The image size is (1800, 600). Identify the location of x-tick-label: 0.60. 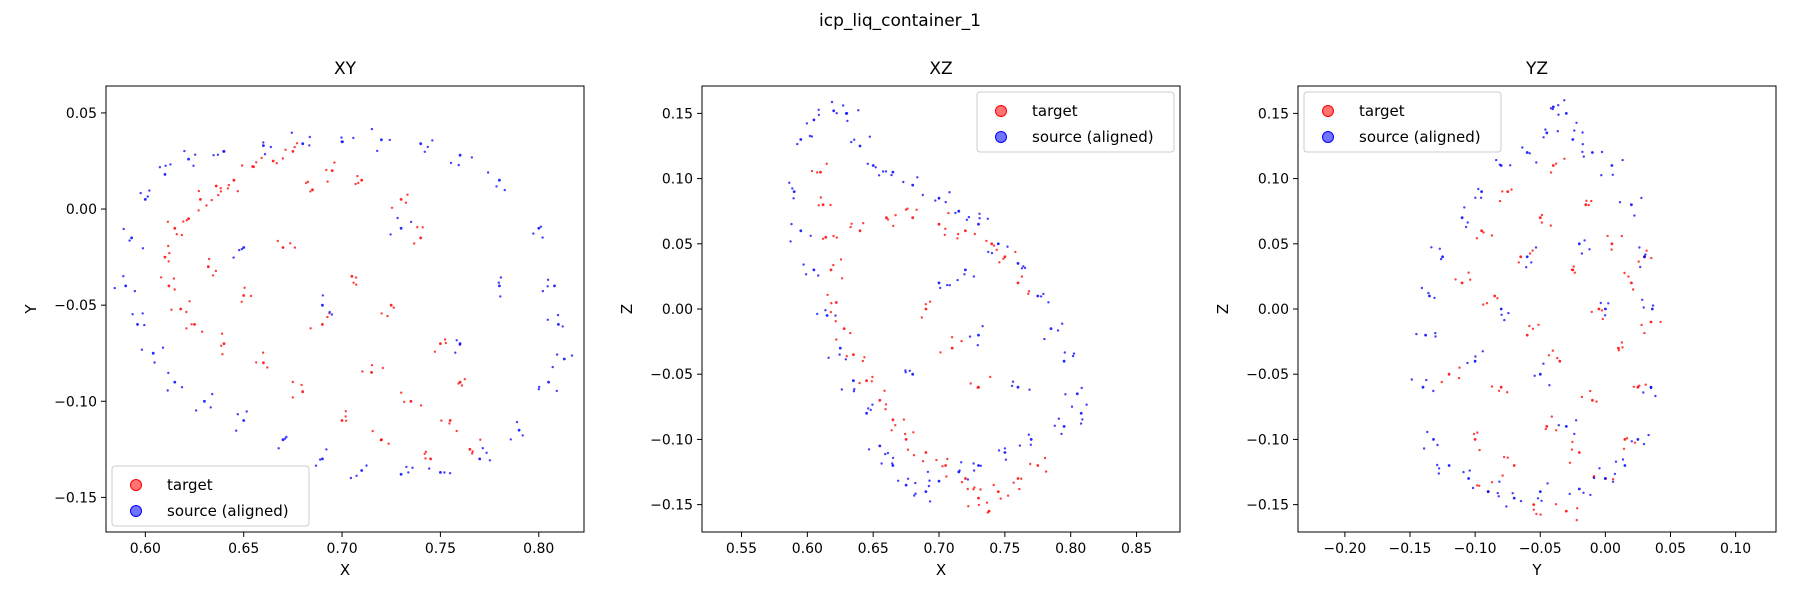
(145, 549).